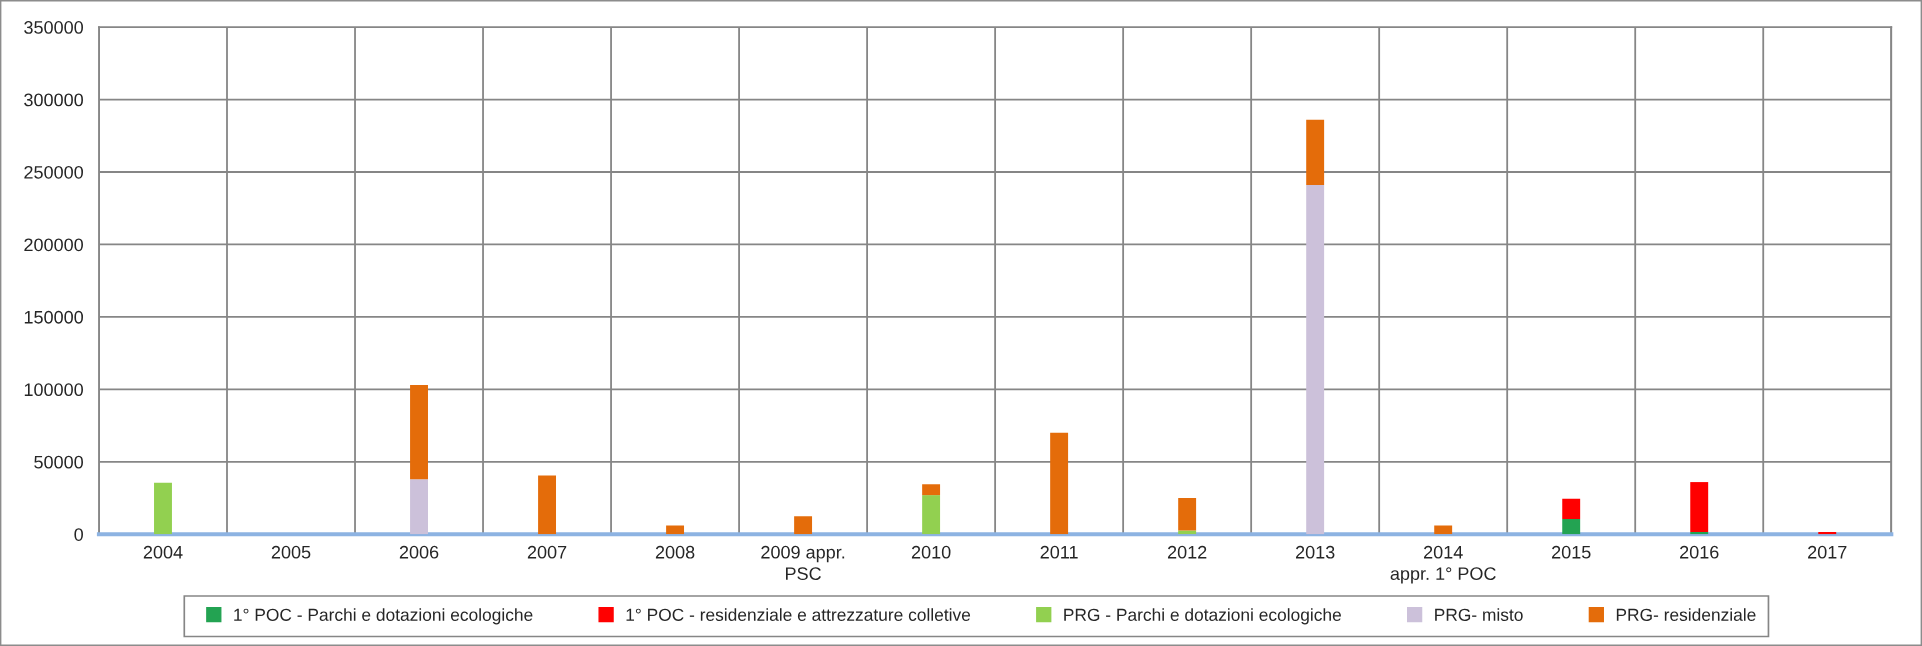 This screenshot has height=646, width=1922. Describe the element at coordinates (803, 563) in the screenshot. I see `x-tick-label: 2009 appr. PSC` at that location.